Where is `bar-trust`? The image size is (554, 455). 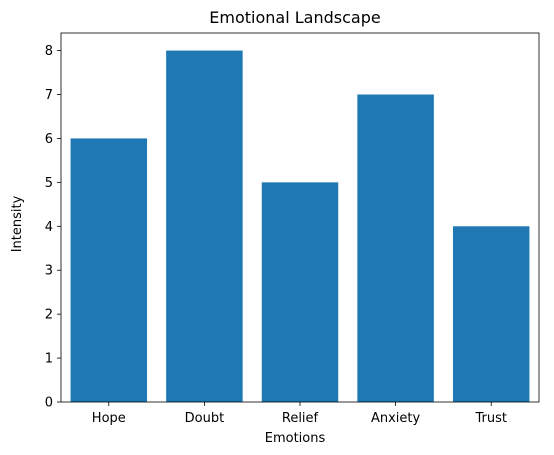 bar-trust is located at coordinates (491, 314).